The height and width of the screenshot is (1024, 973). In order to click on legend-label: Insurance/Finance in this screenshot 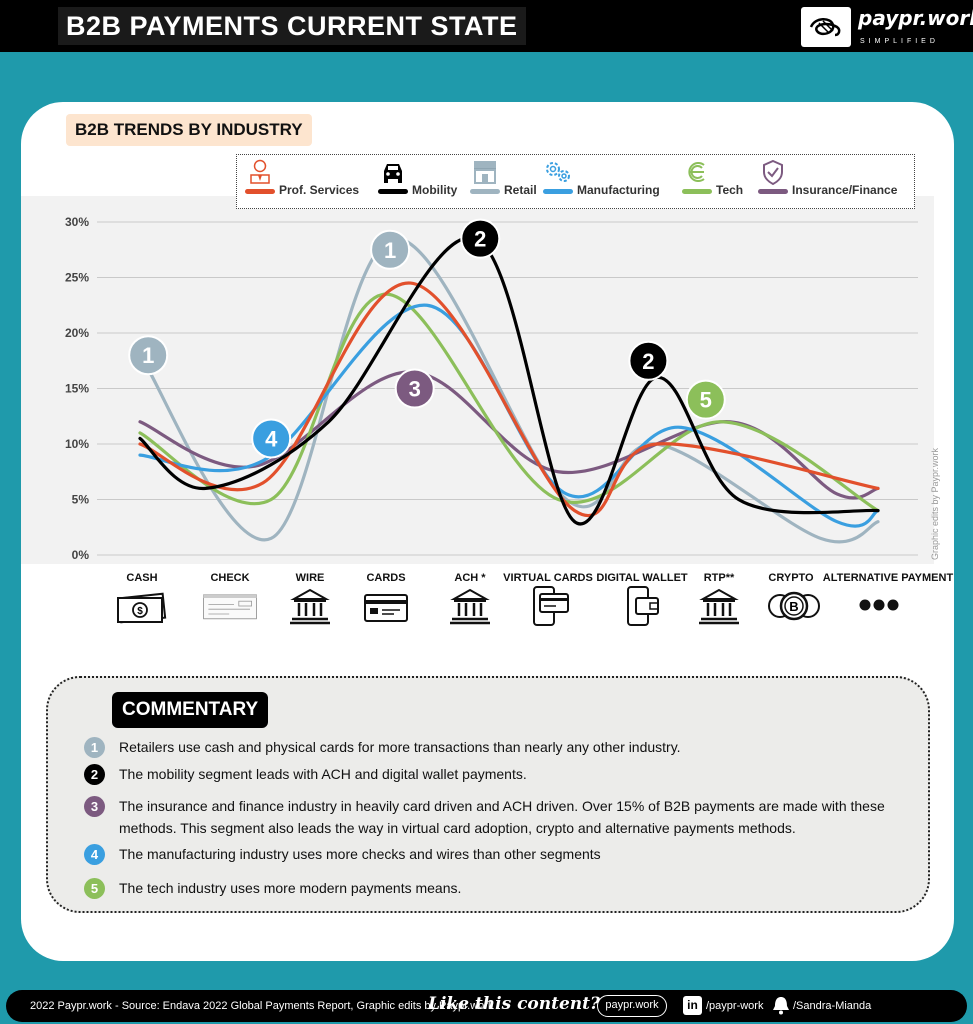, I will do `click(845, 190)`.